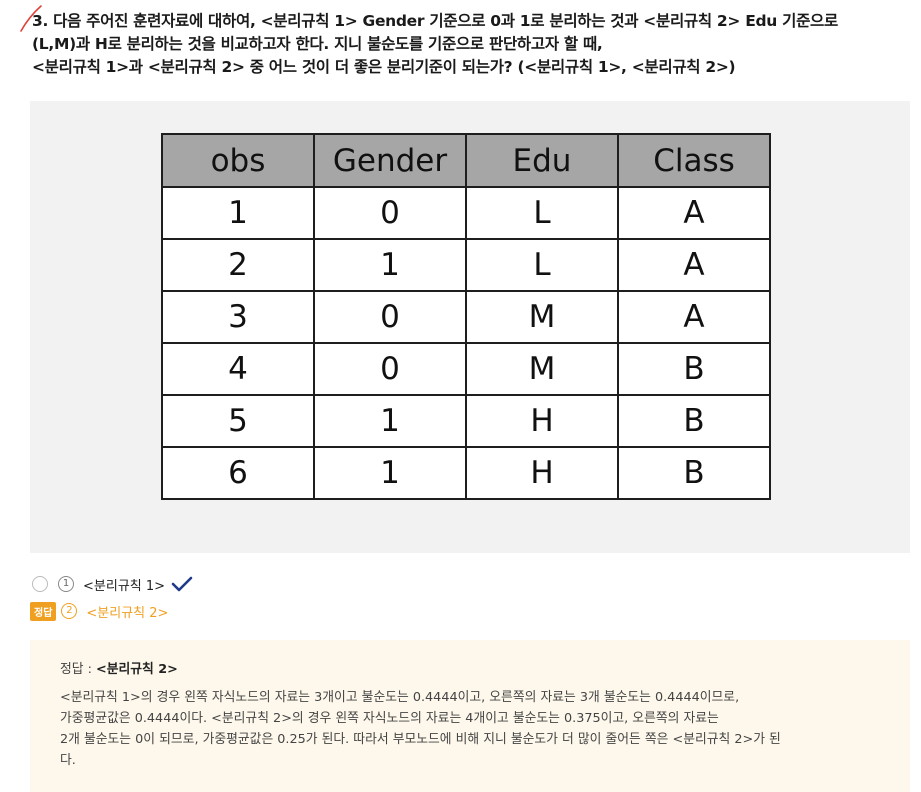 The height and width of the screenshot is (792, 921). Describe the element at coordinates (238, 317) in the screenshot. I see `table-cell: 3` at that location.